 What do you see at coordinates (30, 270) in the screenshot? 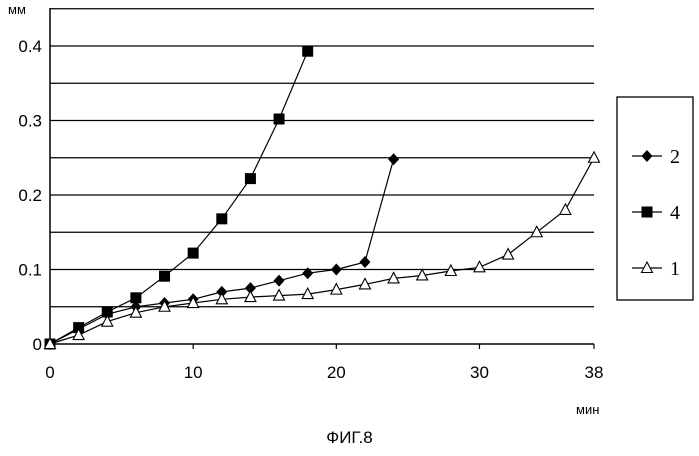
I see `y-tick-label: 0.1` at bounding box center [30, 270].